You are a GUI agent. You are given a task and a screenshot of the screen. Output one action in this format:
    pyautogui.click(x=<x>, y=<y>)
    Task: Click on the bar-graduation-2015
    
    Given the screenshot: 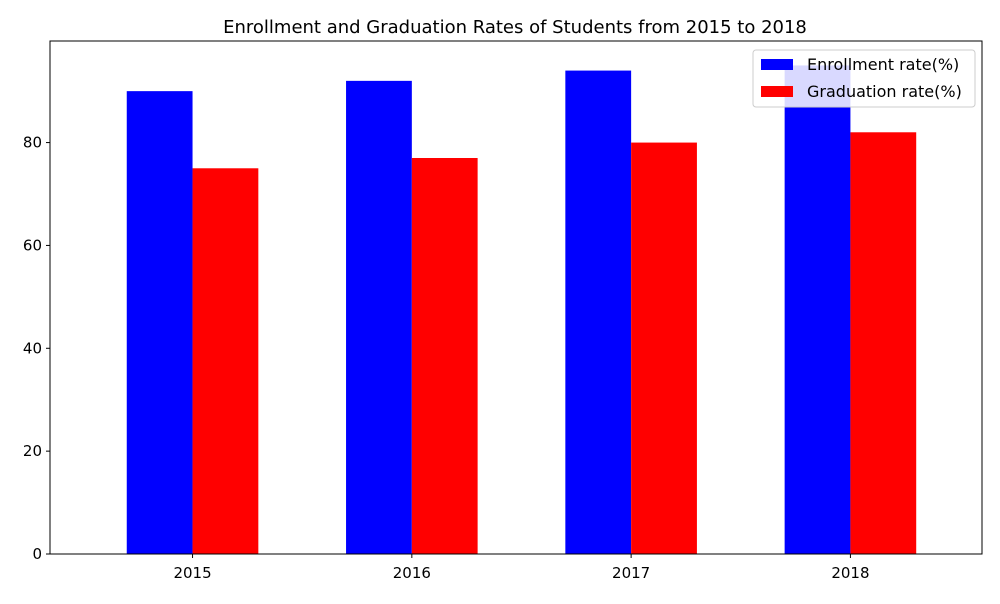 What is the action you would take?
    pyautogui.click(x=225, y=361)
    